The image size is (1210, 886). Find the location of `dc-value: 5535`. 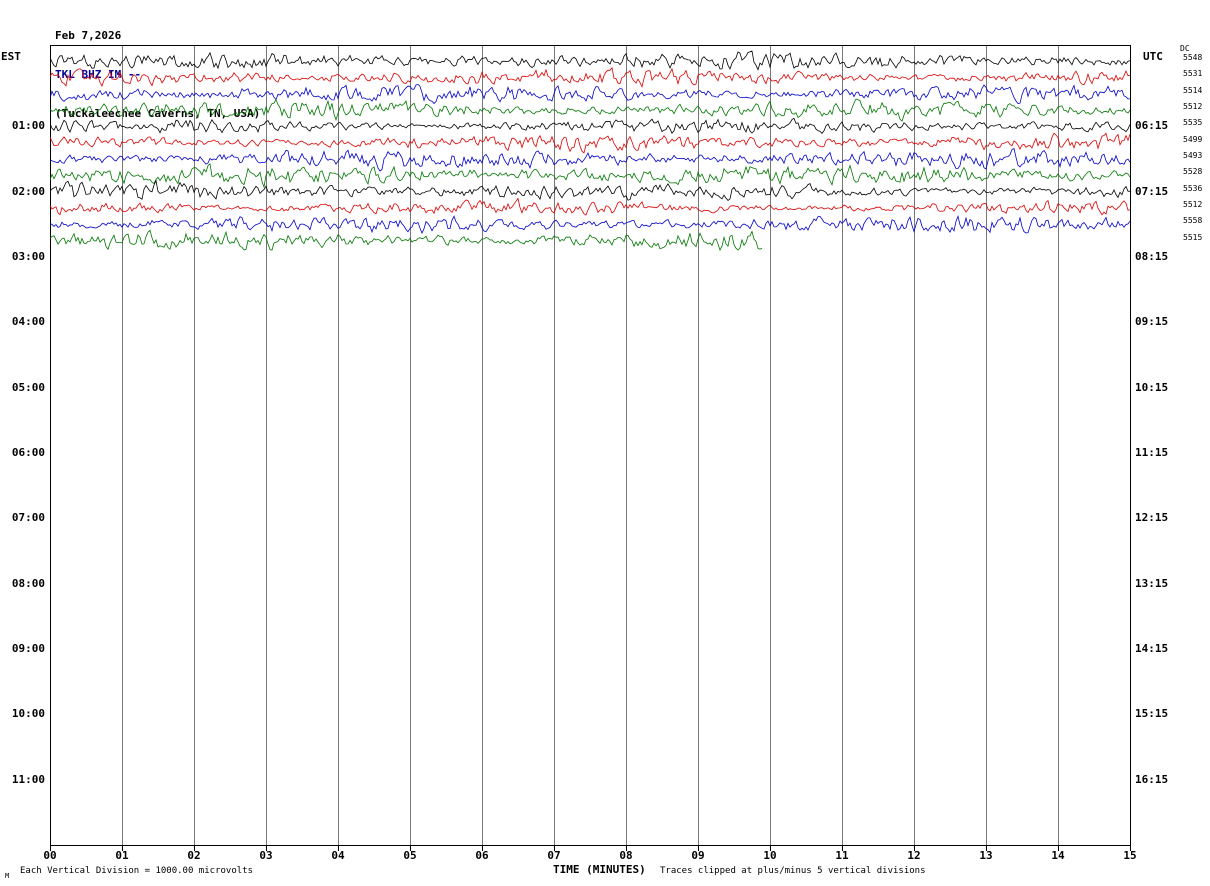

dc-value: 5535 is located at coordinates (1193, 123).